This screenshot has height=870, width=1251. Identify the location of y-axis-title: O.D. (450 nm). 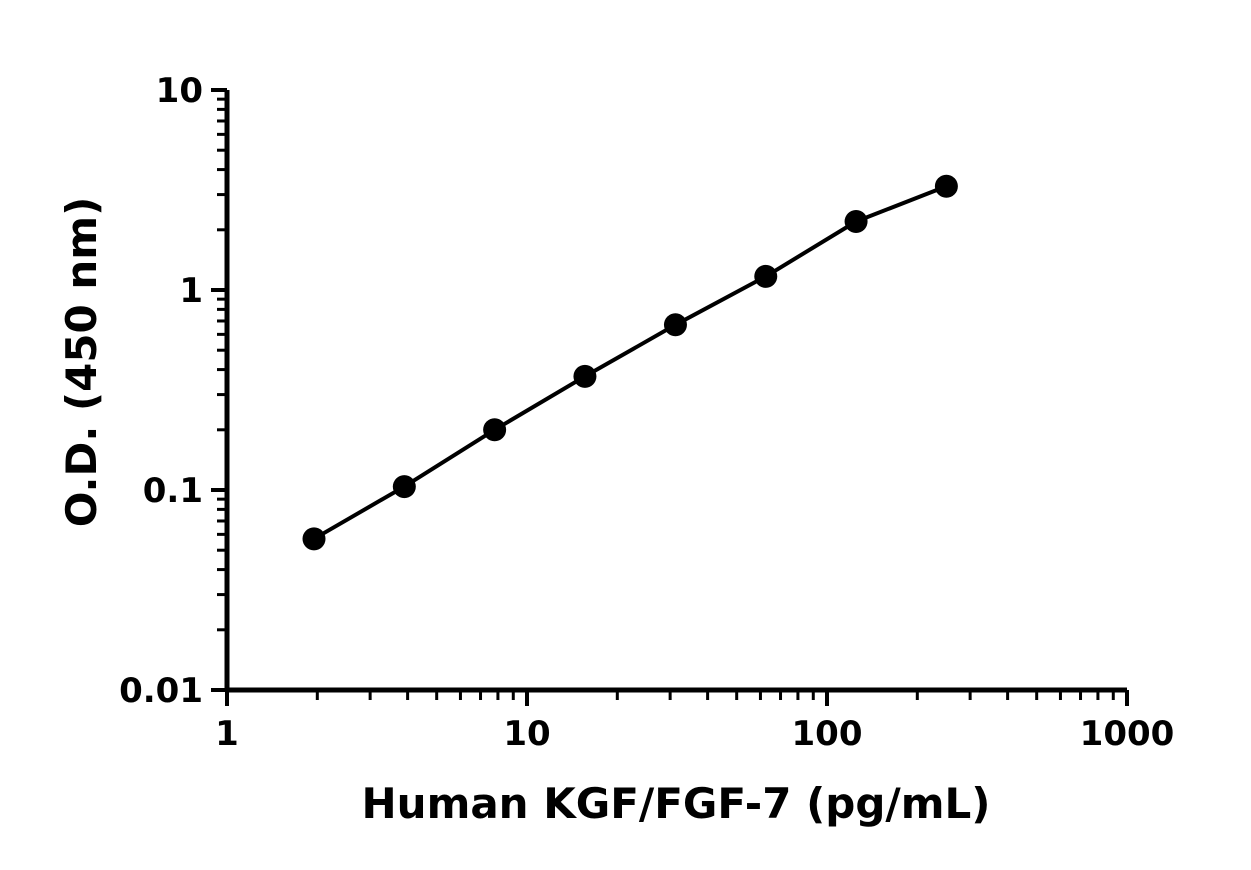
(81, 362).